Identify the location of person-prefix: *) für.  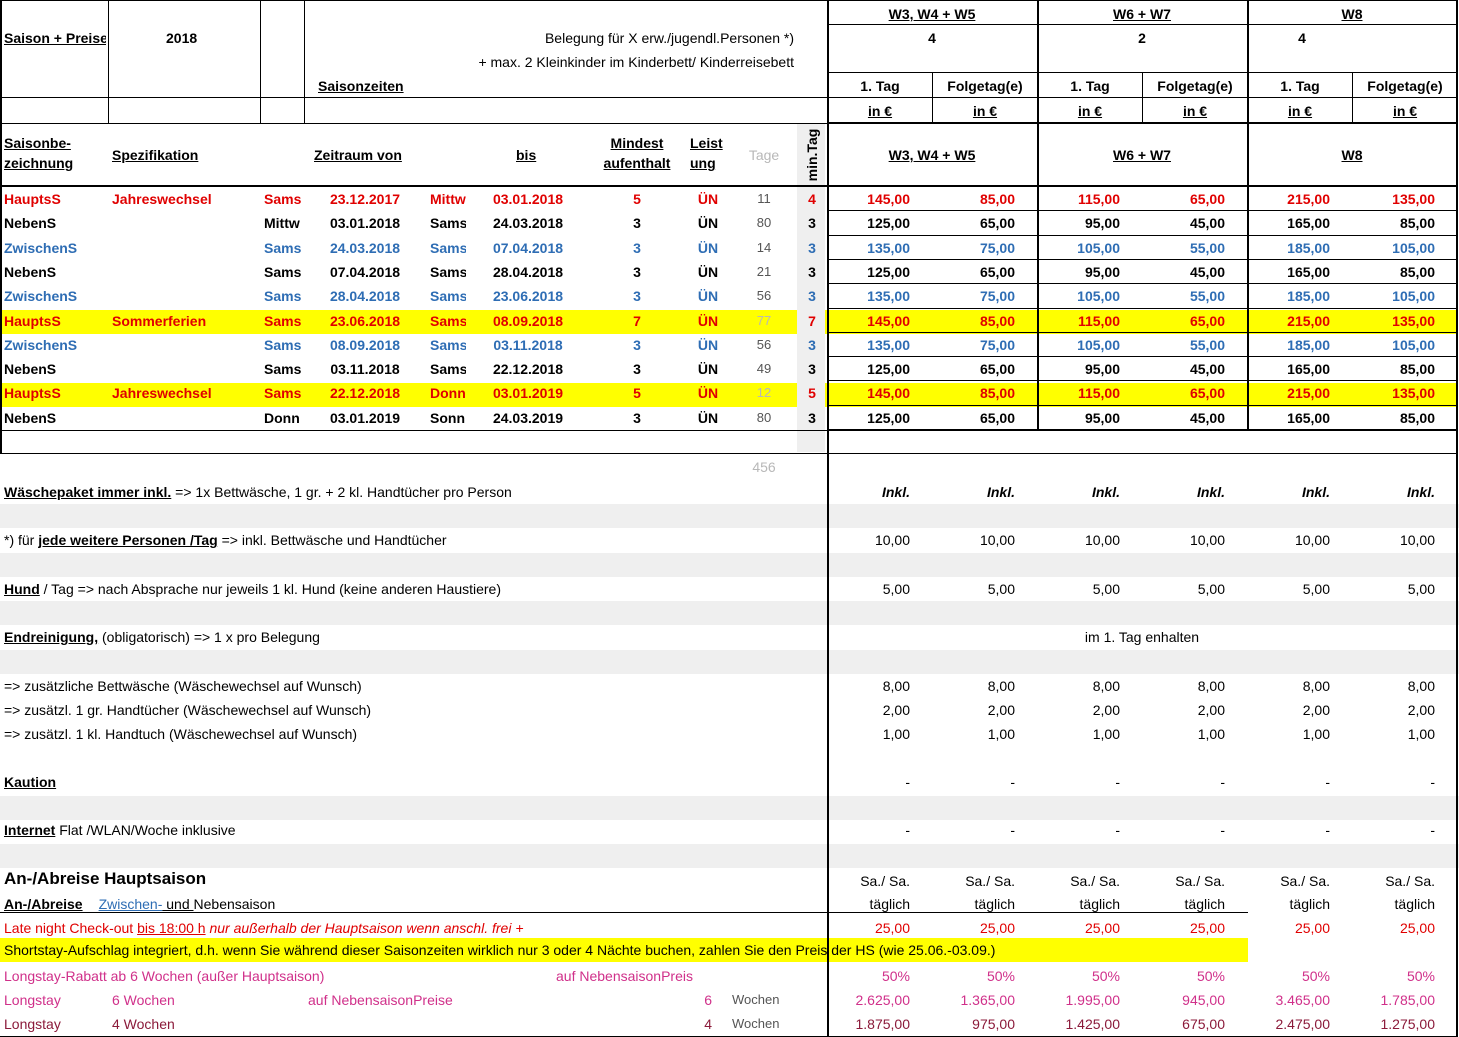
(21, 540).